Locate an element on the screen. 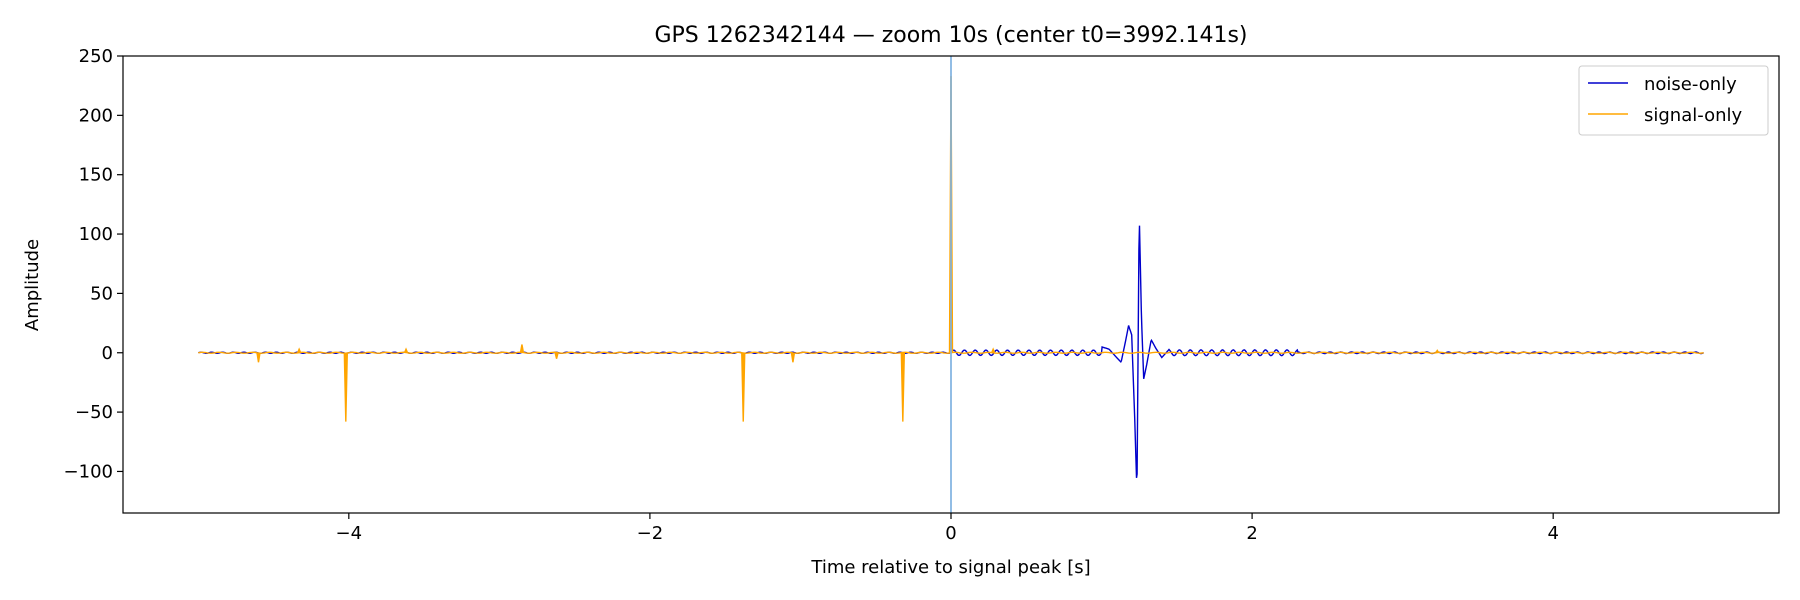  legend-label-noise-only: noise-only is located at coordinates (1690, 84).